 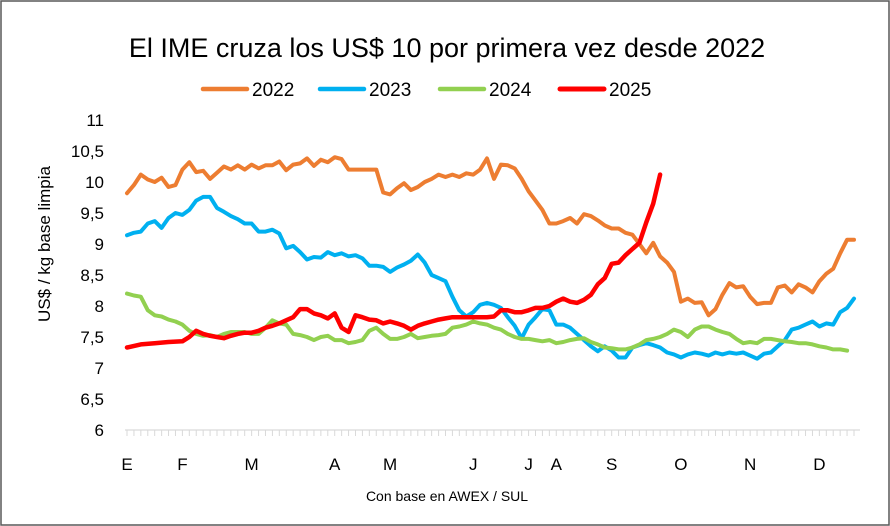 I want to click on x-month-label: F, so click(x=182, y=464).